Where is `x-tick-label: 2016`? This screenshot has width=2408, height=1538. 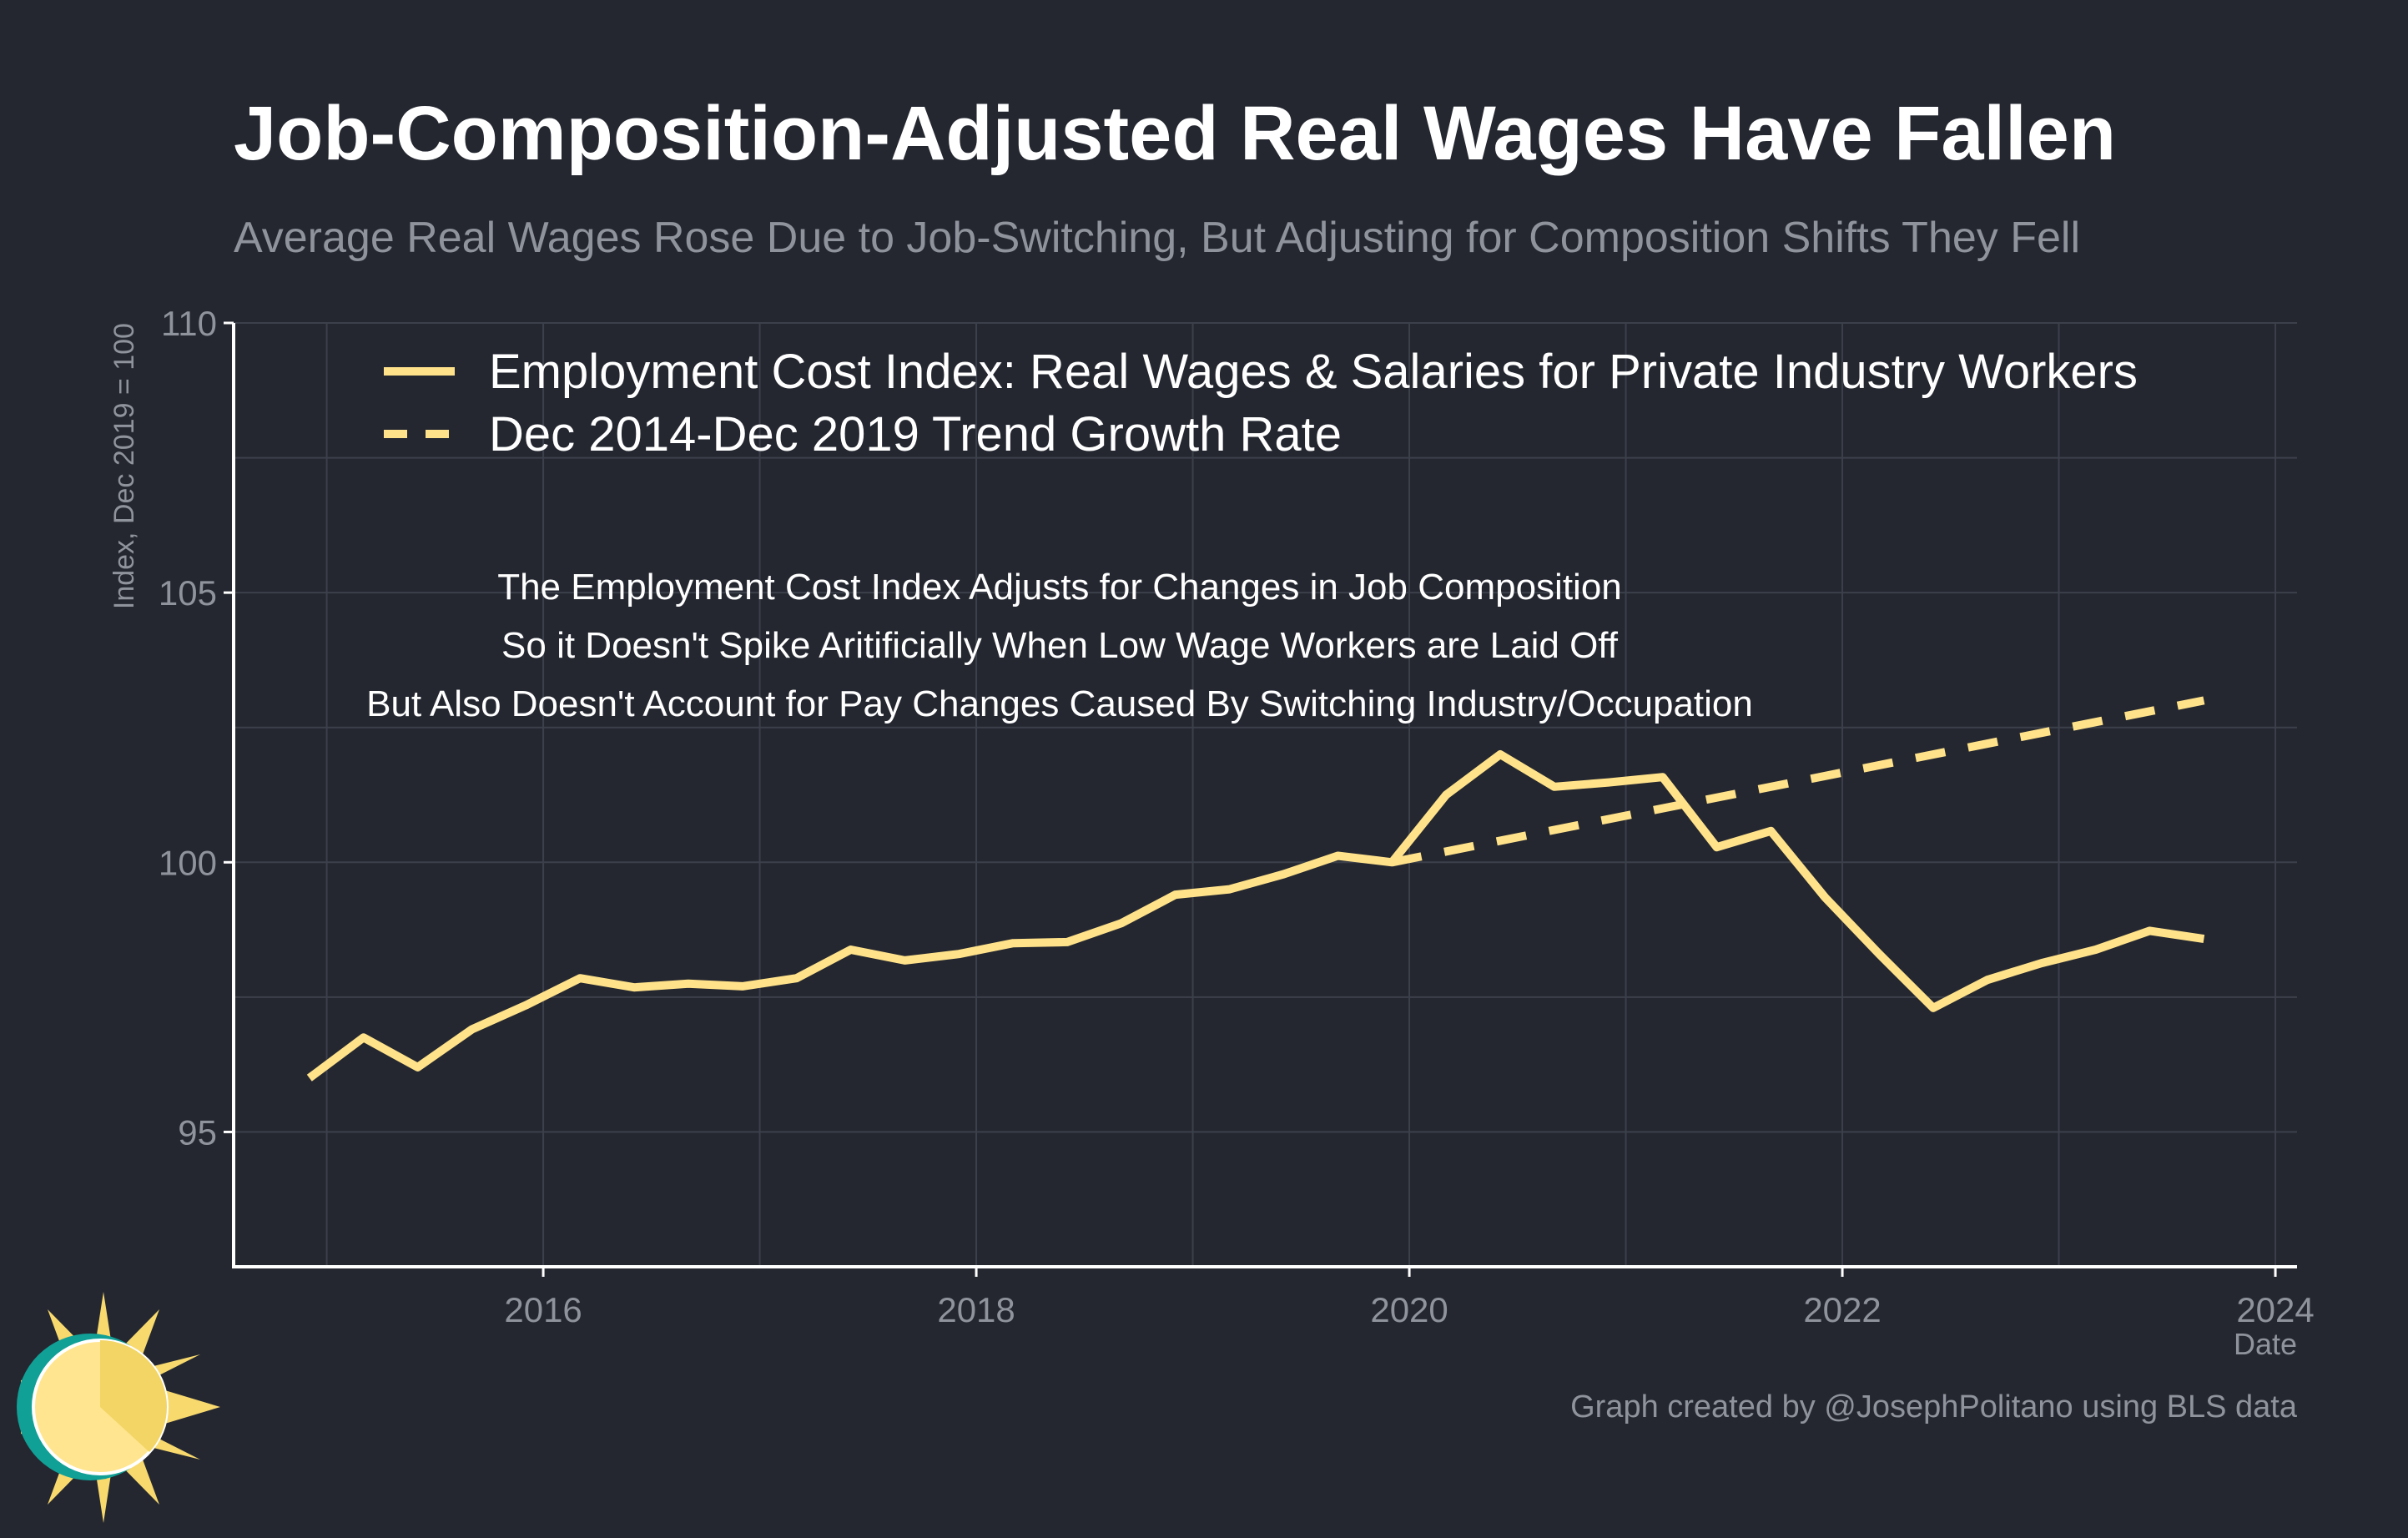
x-tick-label: 2016 is located at coordinates (543, 1309).